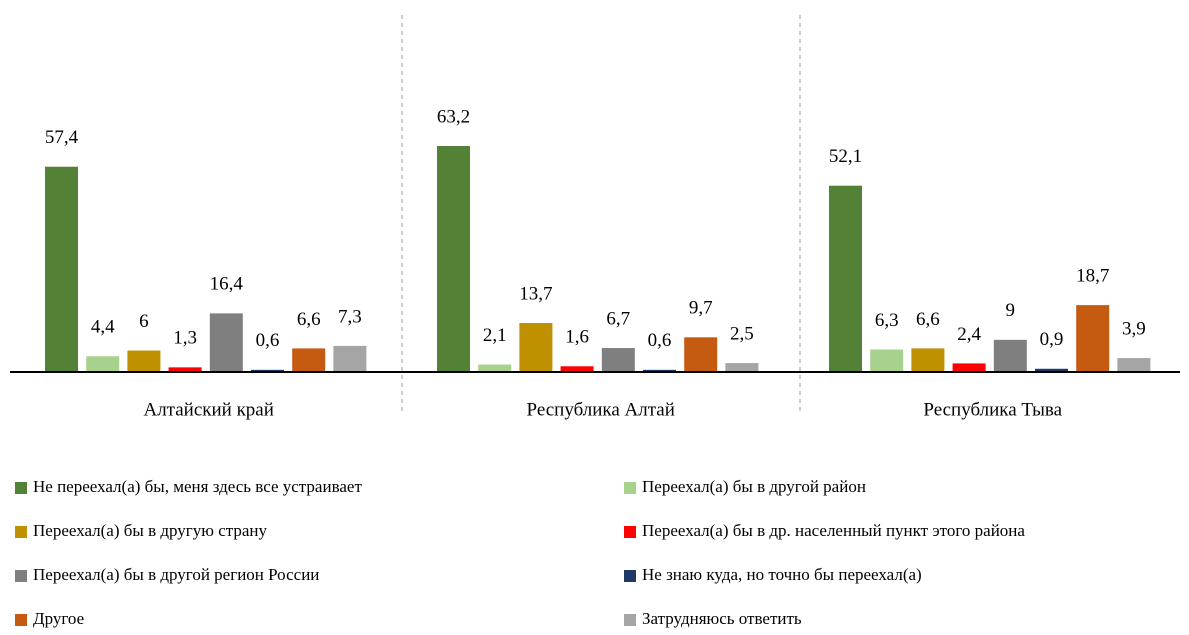  I want to click on data-label: 0,9, so click(1052, 339).